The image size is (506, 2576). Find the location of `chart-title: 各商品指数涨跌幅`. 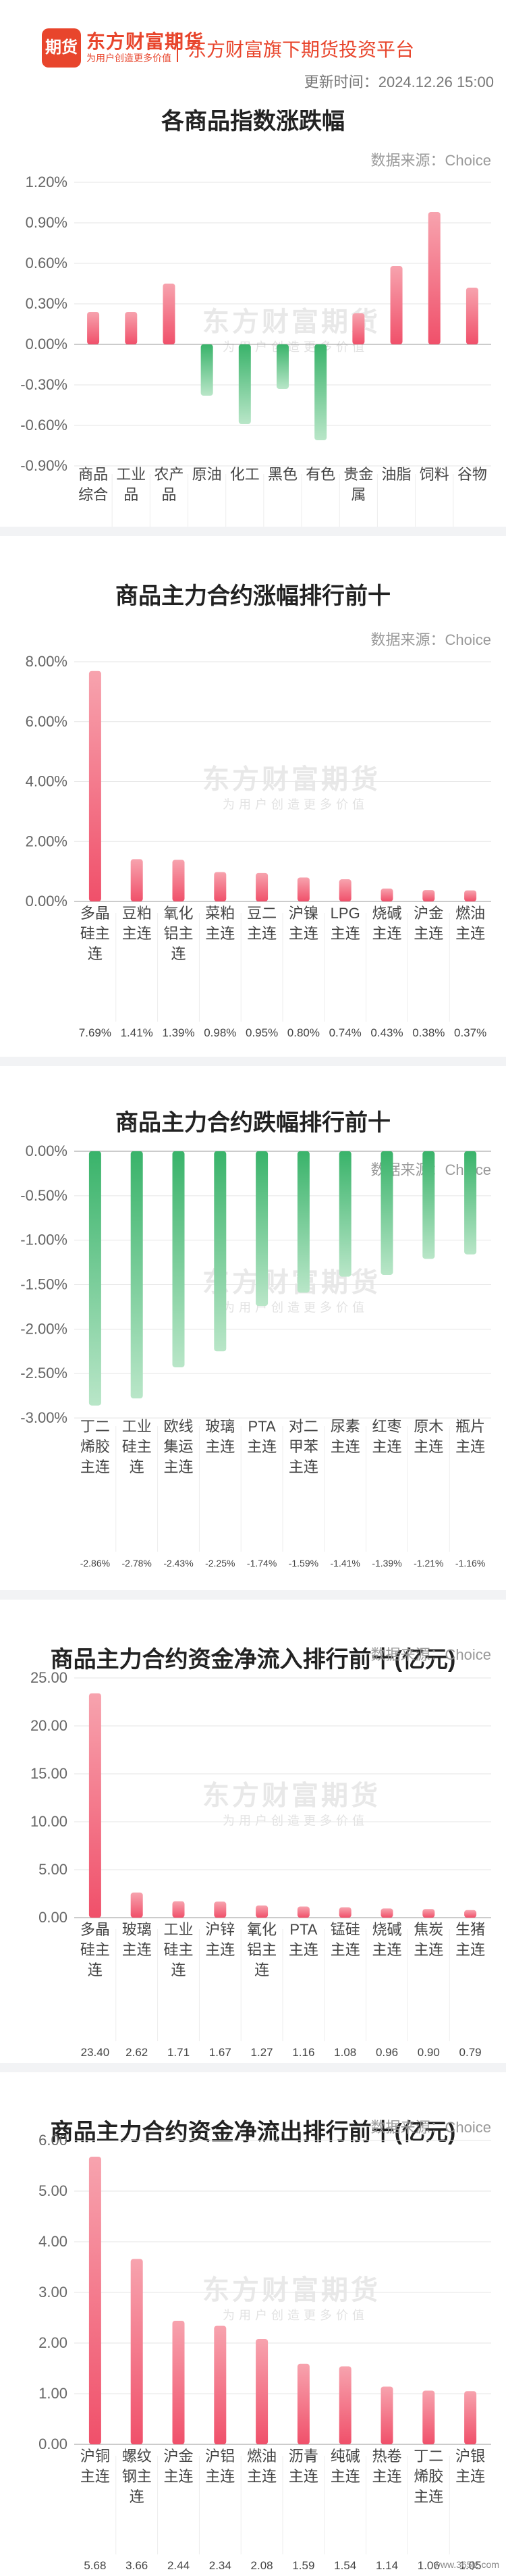

chart-title: 各商品指数涨跌幅 is located at coordinates (253, 121).